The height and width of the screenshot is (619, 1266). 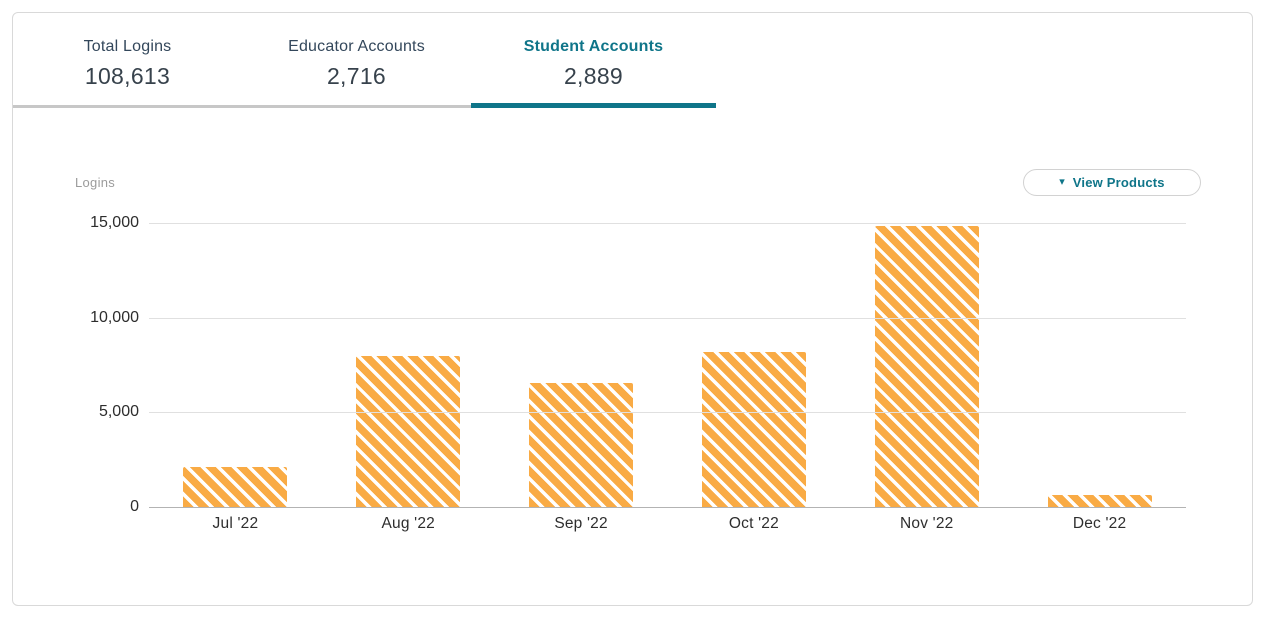 What do you see at coordinates (95, 182) in the screenshot?
I see `y-axis-title: Logins` at bounding box center [95, 182].